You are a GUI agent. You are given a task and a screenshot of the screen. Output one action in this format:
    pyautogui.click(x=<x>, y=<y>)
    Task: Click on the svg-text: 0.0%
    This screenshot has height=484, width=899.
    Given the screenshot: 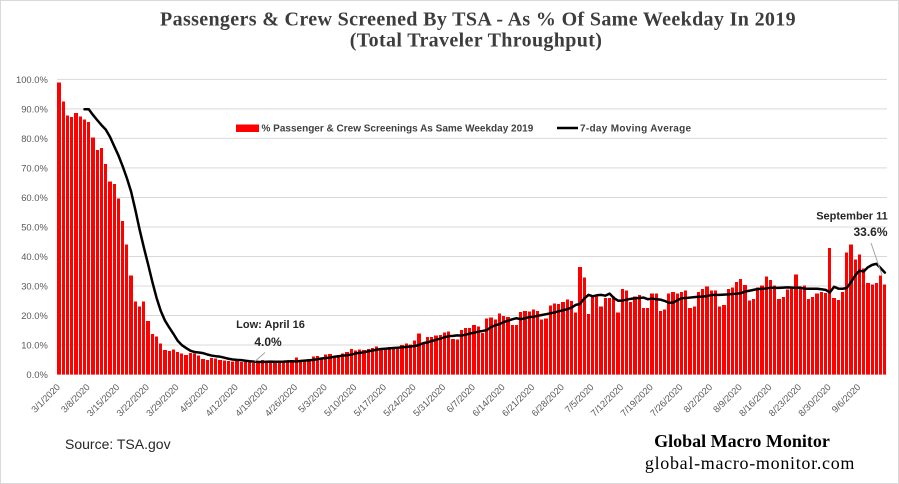 What is the action you would take?
    pyautogui.click(x=36, y=374)
    